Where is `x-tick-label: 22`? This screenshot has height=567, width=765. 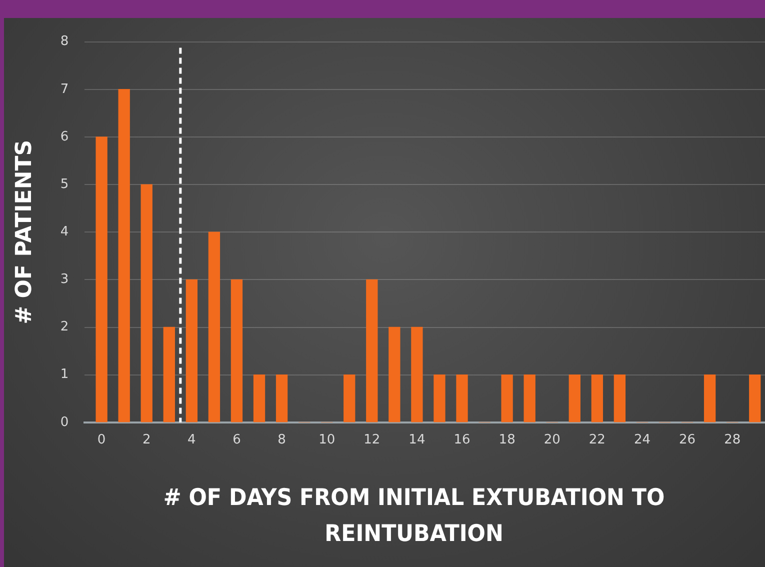 x-tick-label: 22 is located at coordinates (597, 440).